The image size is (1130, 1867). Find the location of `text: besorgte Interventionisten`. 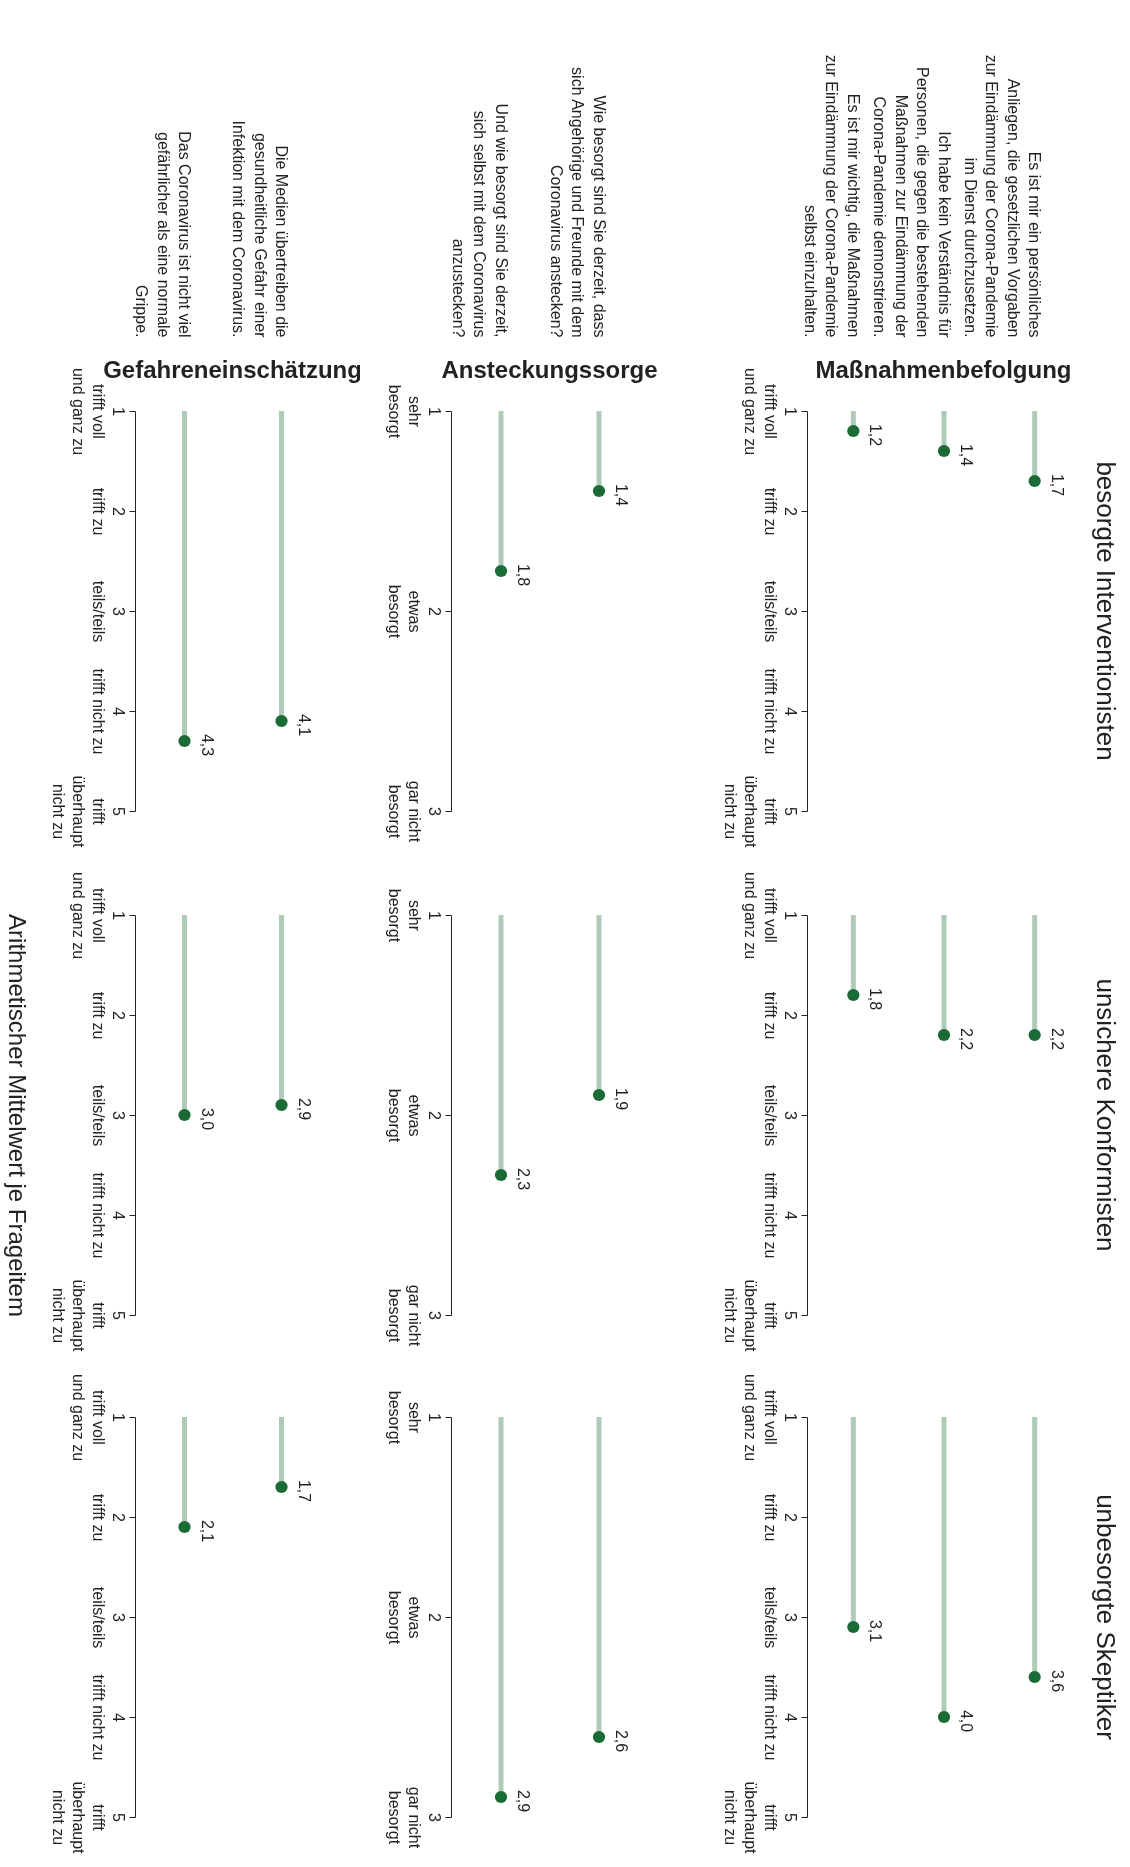

text: besorgte Interventionisten is located at coordinates (1106, 611).